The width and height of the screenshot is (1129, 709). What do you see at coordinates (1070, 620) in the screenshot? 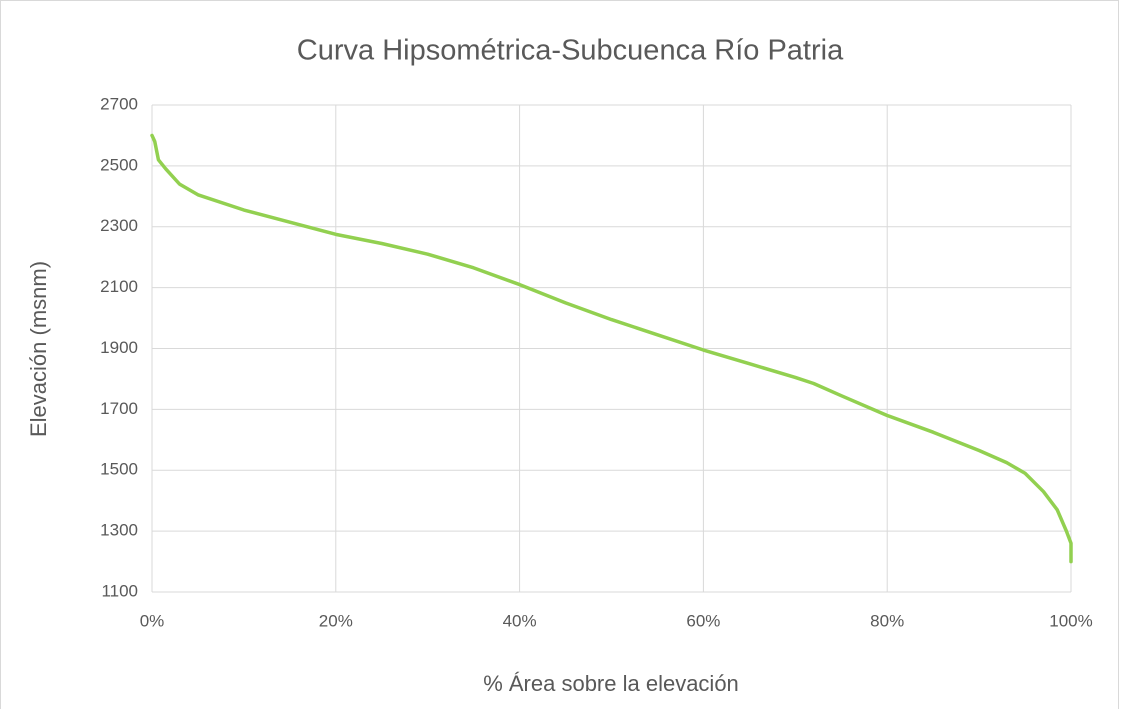
I see `x-tick-label: 100%` at bounding box center [1070, 620].